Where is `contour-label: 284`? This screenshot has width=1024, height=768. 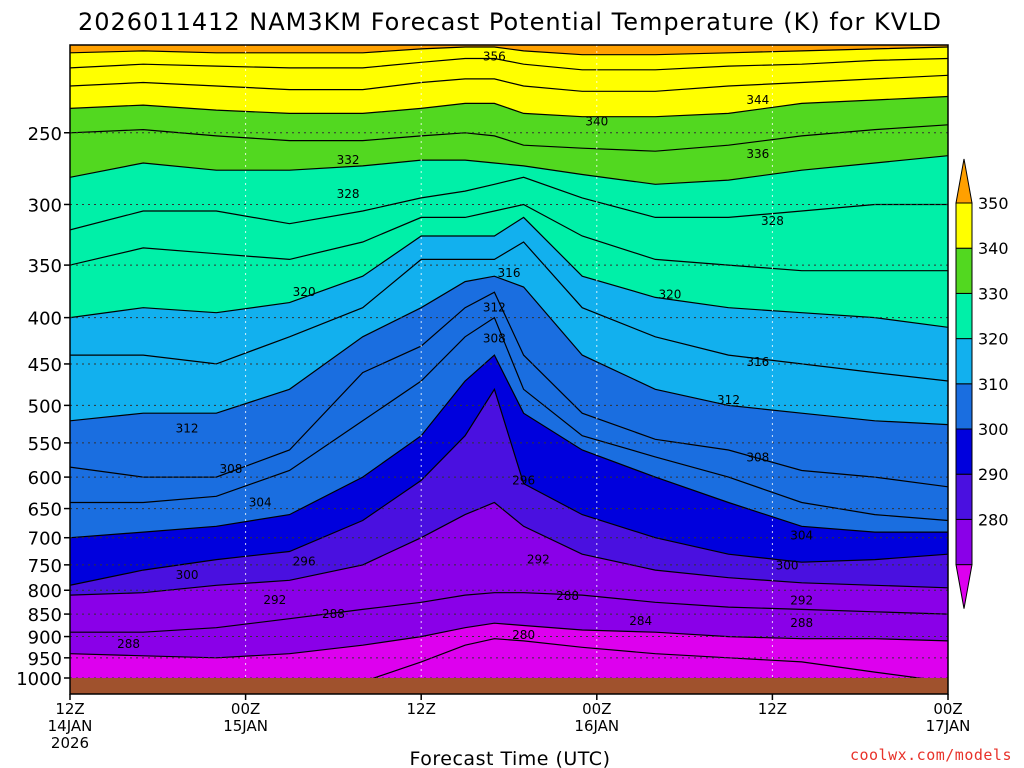 contour-label: 284 is located at coordinates (640, 621).